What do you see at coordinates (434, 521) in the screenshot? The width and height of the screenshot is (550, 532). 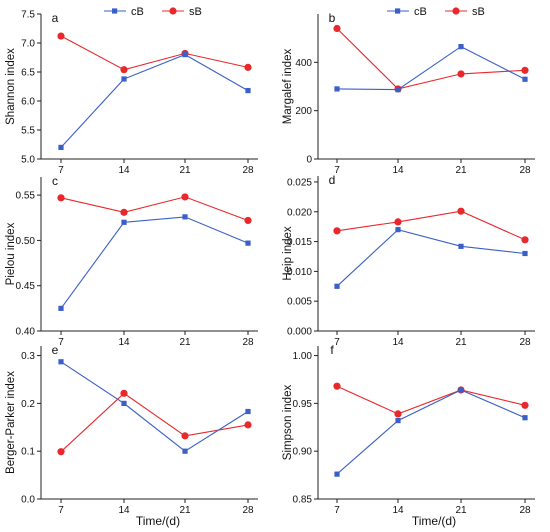 I see `x-axis-label-right: Time/(d)` at bounding box center [434, 521].